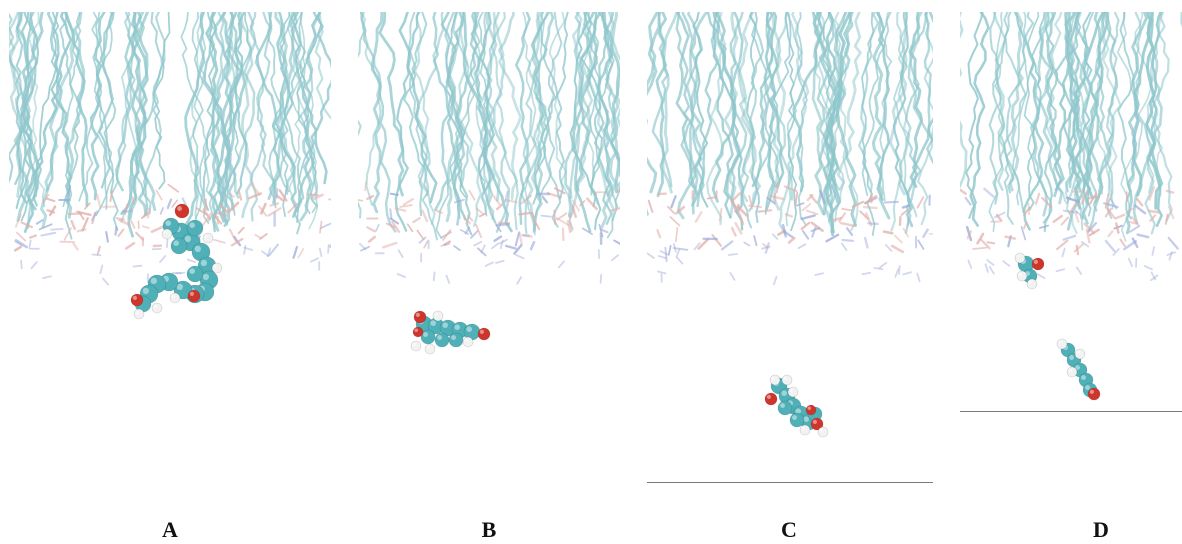  What do you see at coordinates (1101, 529) in the screenshot?
I see `panel-label-d: D` at bounding box center [1101, 529].